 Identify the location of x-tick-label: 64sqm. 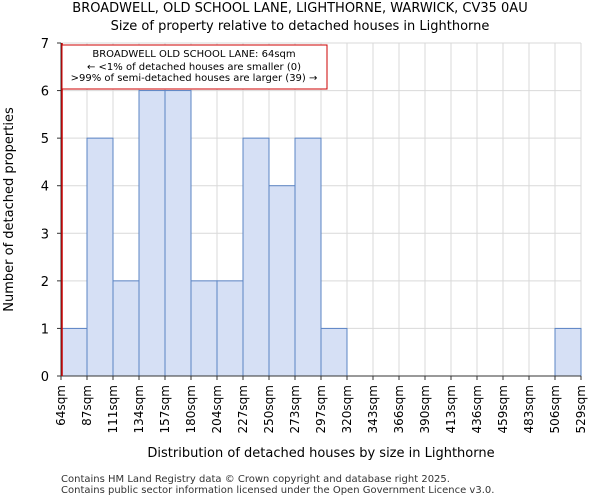
(61, 405).